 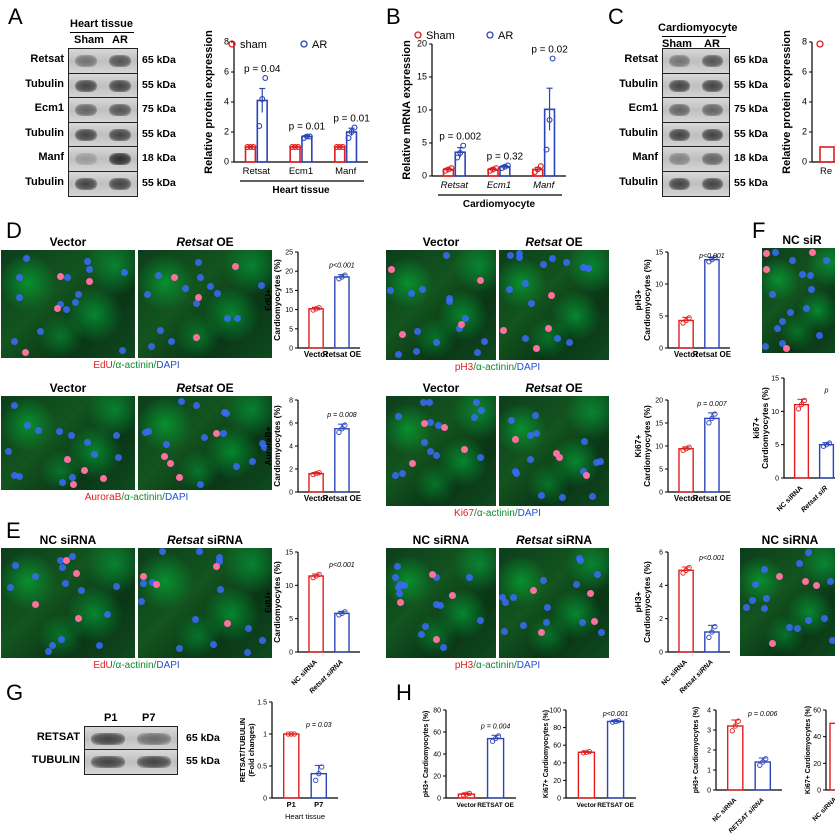 What do you see at coordinates (712, 498) in the screenshot?
I see `x-tick-label: Retsat OE` at bounding box center [712, 498].